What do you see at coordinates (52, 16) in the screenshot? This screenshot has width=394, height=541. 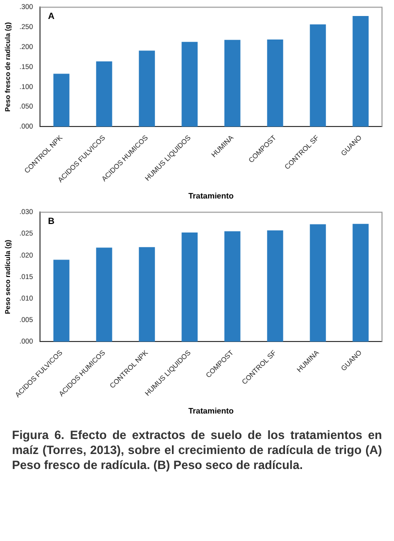 I see `annotation: A` at bounding box center [52, 16].